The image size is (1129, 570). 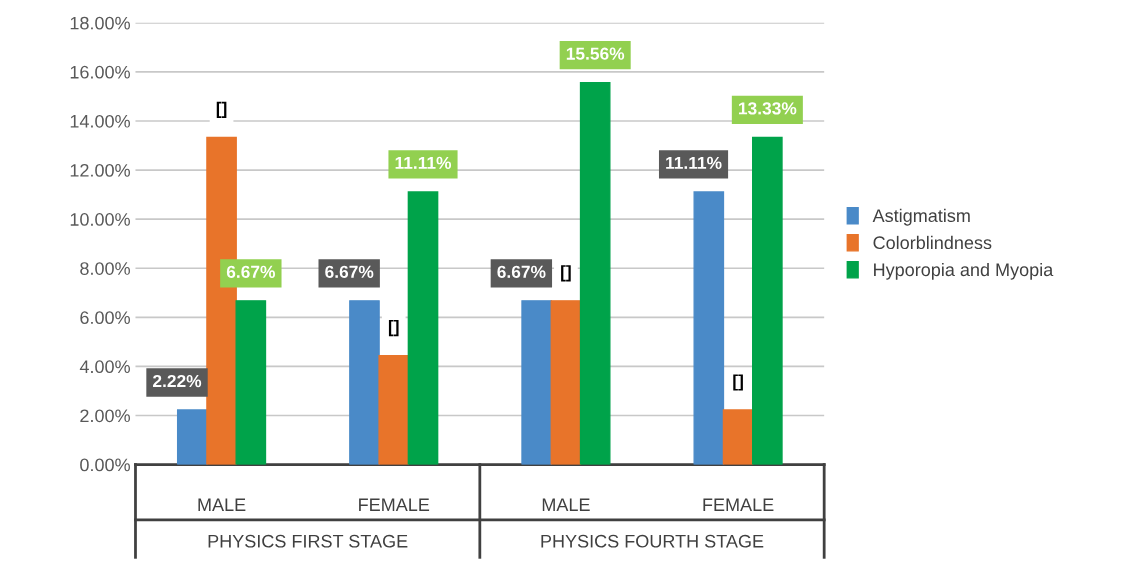 What do you see at coordinates (768, 108) in the screenshot?
I see `data-label: 13.33%` at bounding box center [768, 108].